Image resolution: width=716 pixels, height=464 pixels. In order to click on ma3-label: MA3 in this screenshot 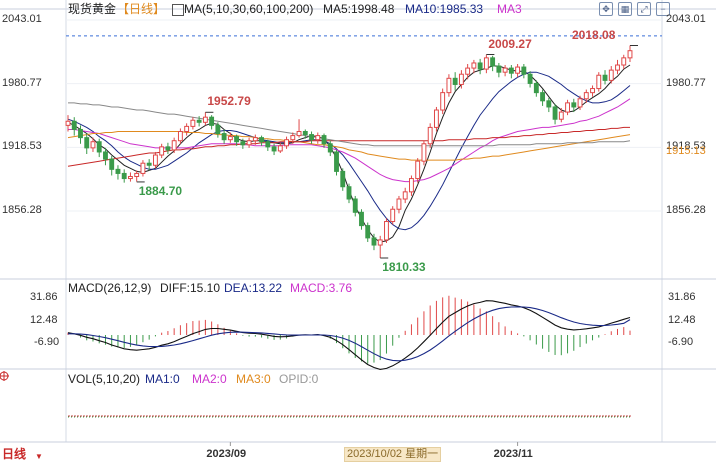, I will do `click(509, 9)`.